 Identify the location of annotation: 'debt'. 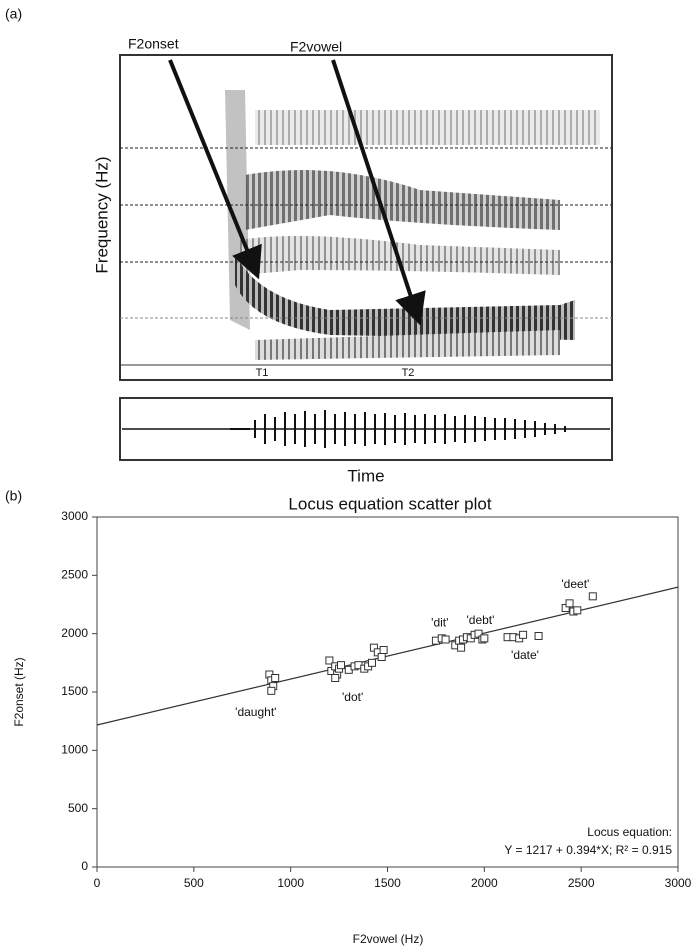
(480, 620).